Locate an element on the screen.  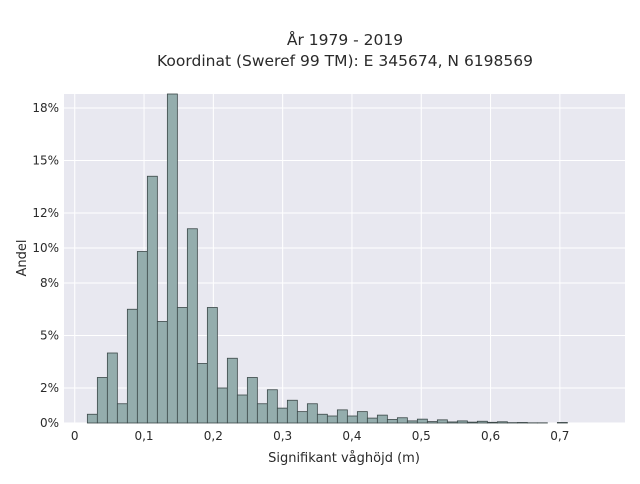
y-axis-title: Andel is located at coordinates (22, 258).